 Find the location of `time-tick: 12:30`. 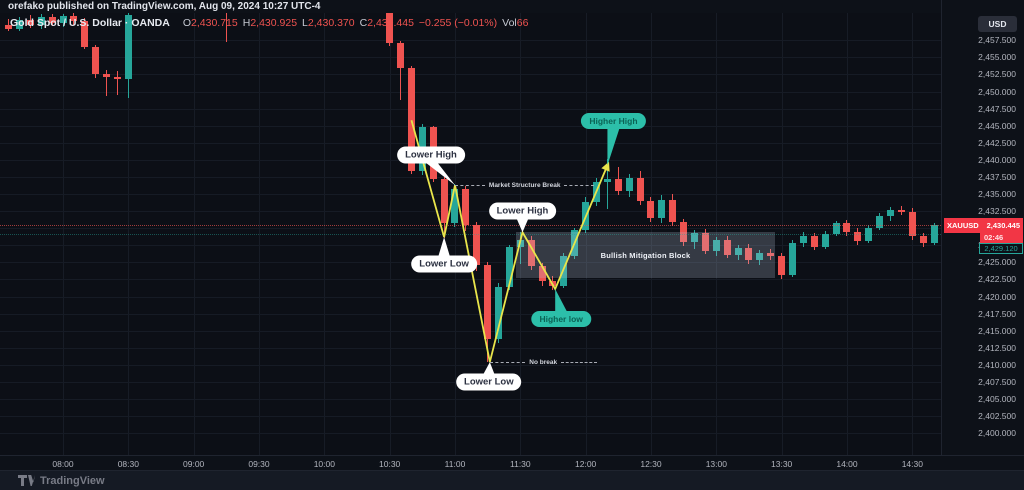

time-tick: 12:30 is located at coordinates (651, 464).